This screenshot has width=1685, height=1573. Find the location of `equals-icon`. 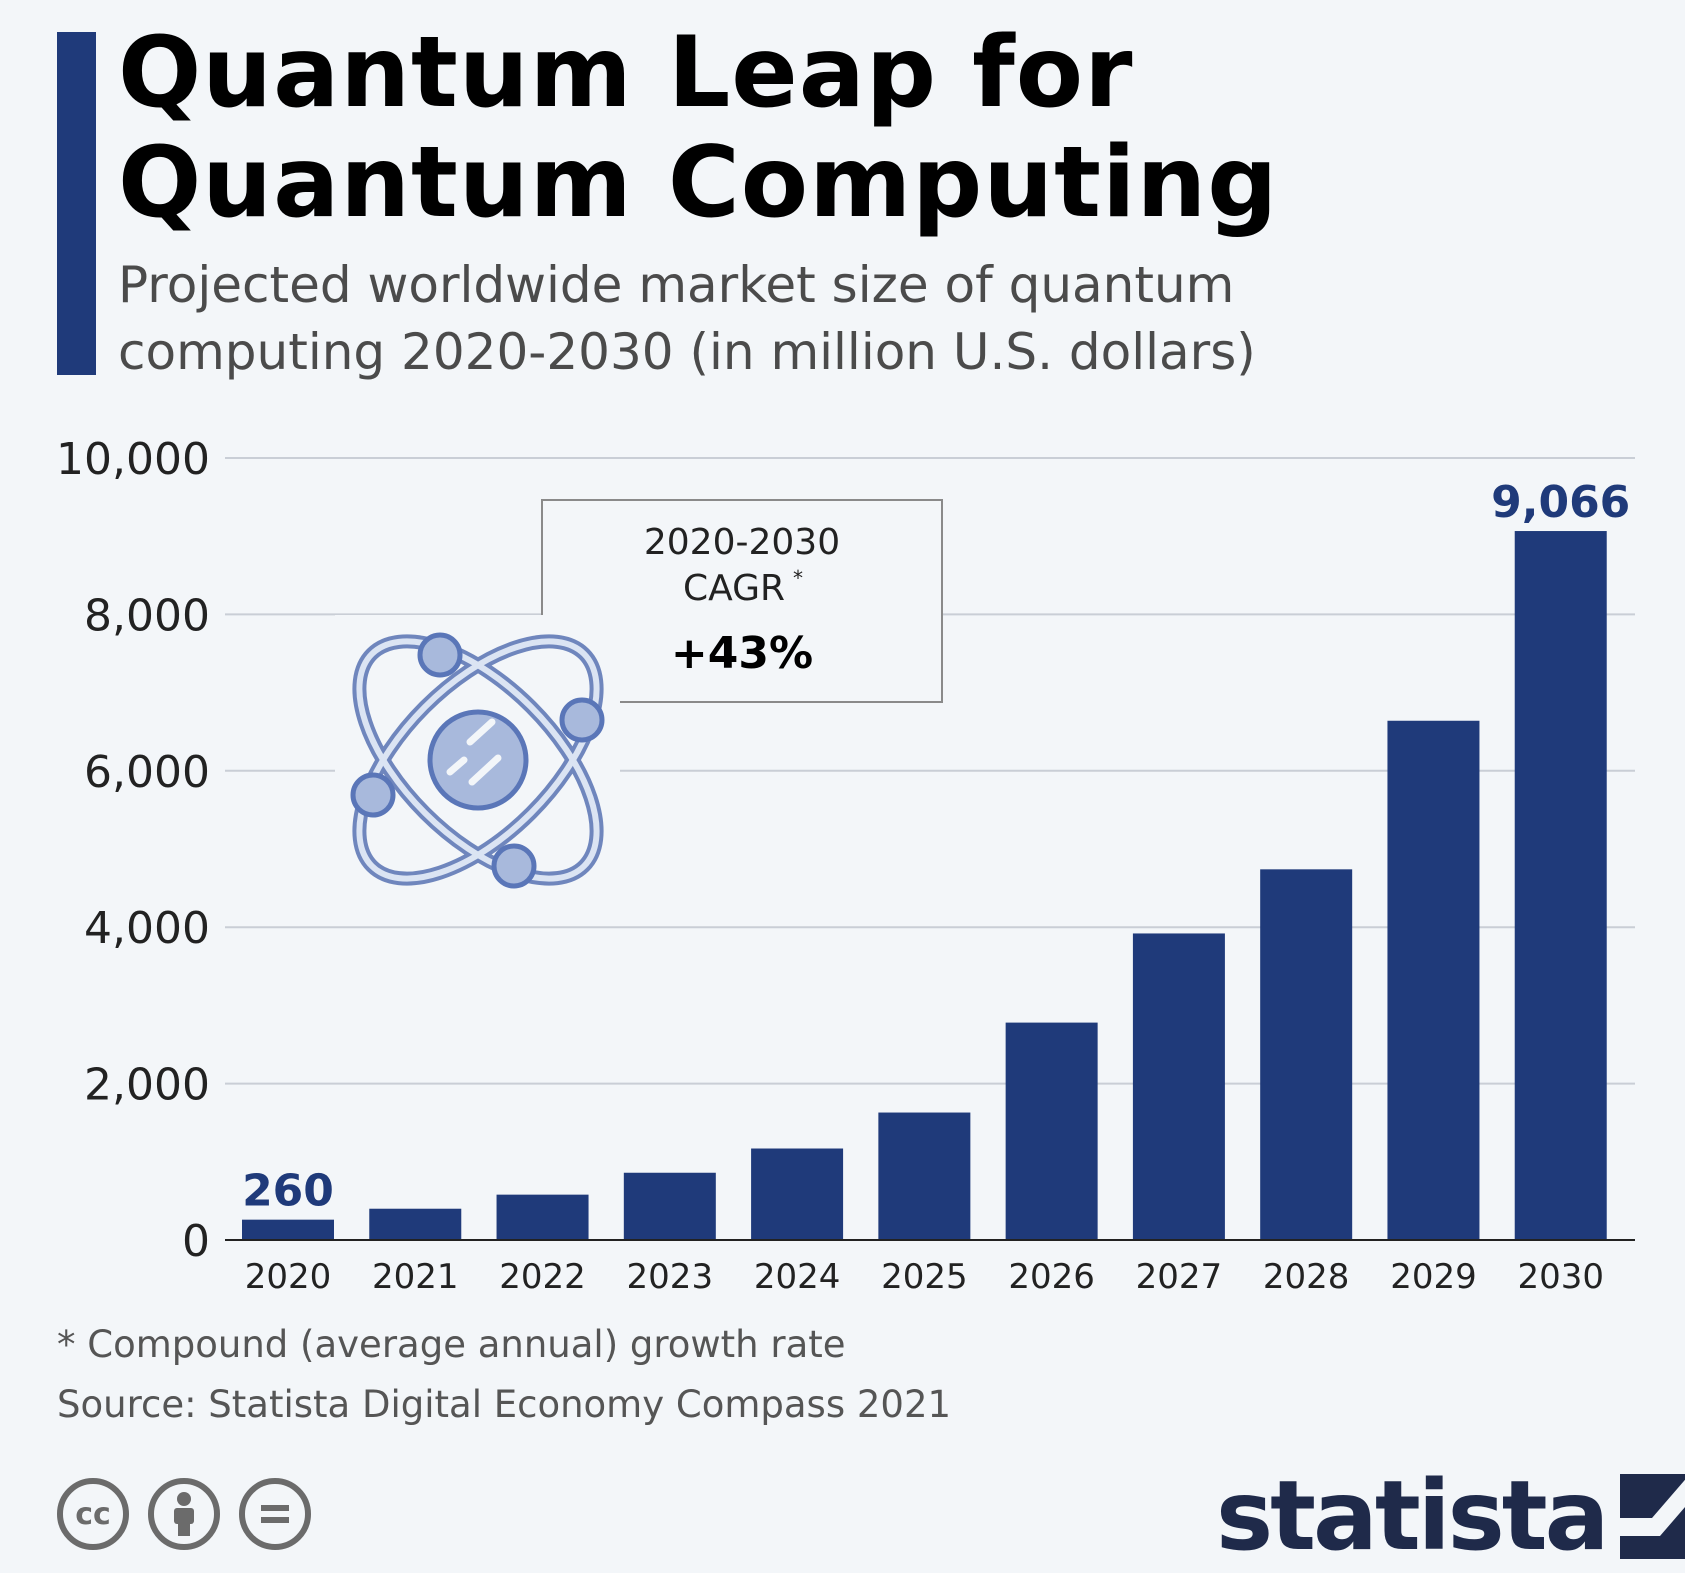

equals-icon is located at coordinates (275, 1514).